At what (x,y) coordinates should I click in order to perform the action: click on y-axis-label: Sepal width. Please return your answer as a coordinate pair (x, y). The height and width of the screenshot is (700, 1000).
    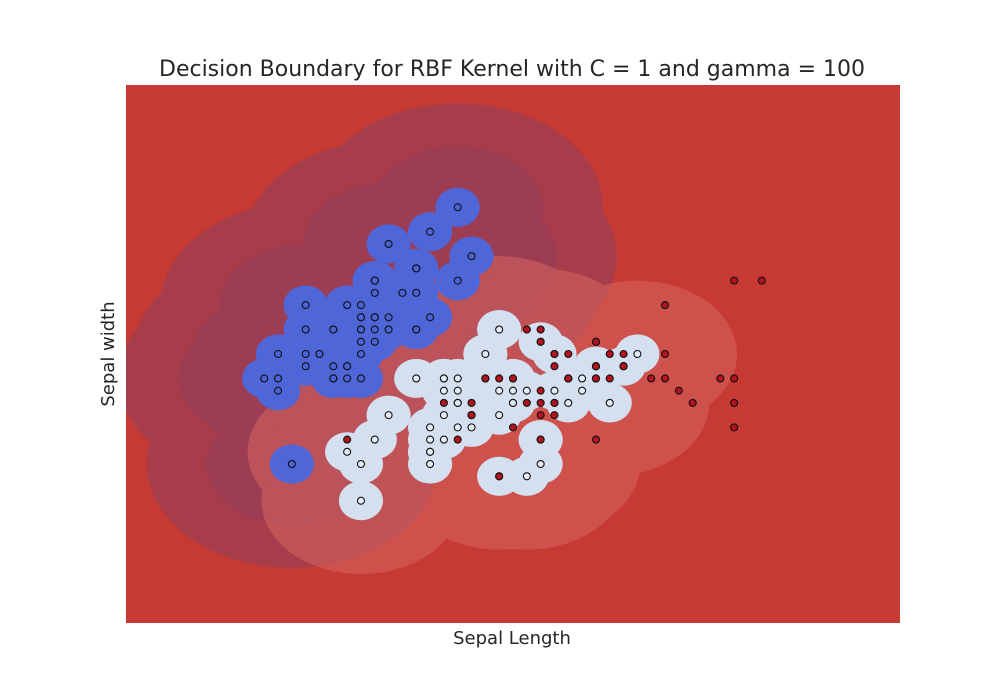
    Looking at the image, I should click on (108, 353).